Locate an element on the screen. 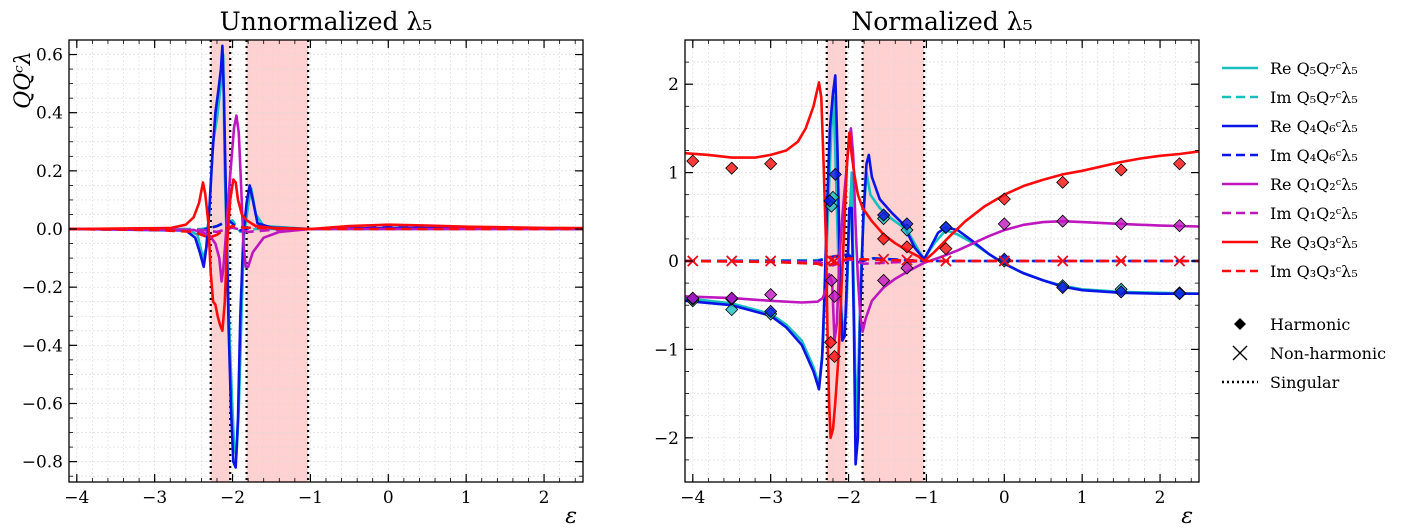 Image resolution: width=1410 pixels, height=528 pixels. legend-label: Harmonic is located at coordinates (1310, 324).